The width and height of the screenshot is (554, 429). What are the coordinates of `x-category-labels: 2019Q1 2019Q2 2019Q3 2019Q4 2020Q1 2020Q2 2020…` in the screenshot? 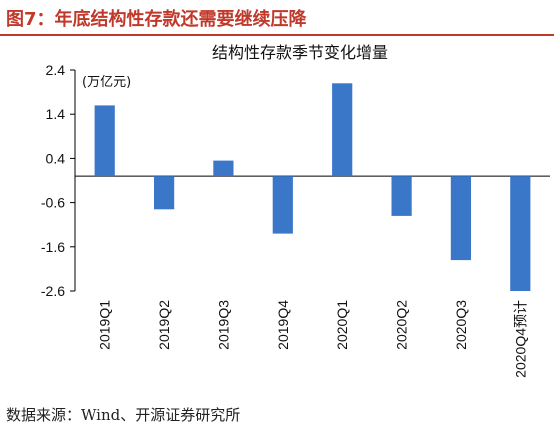 It's located at (313, 339).